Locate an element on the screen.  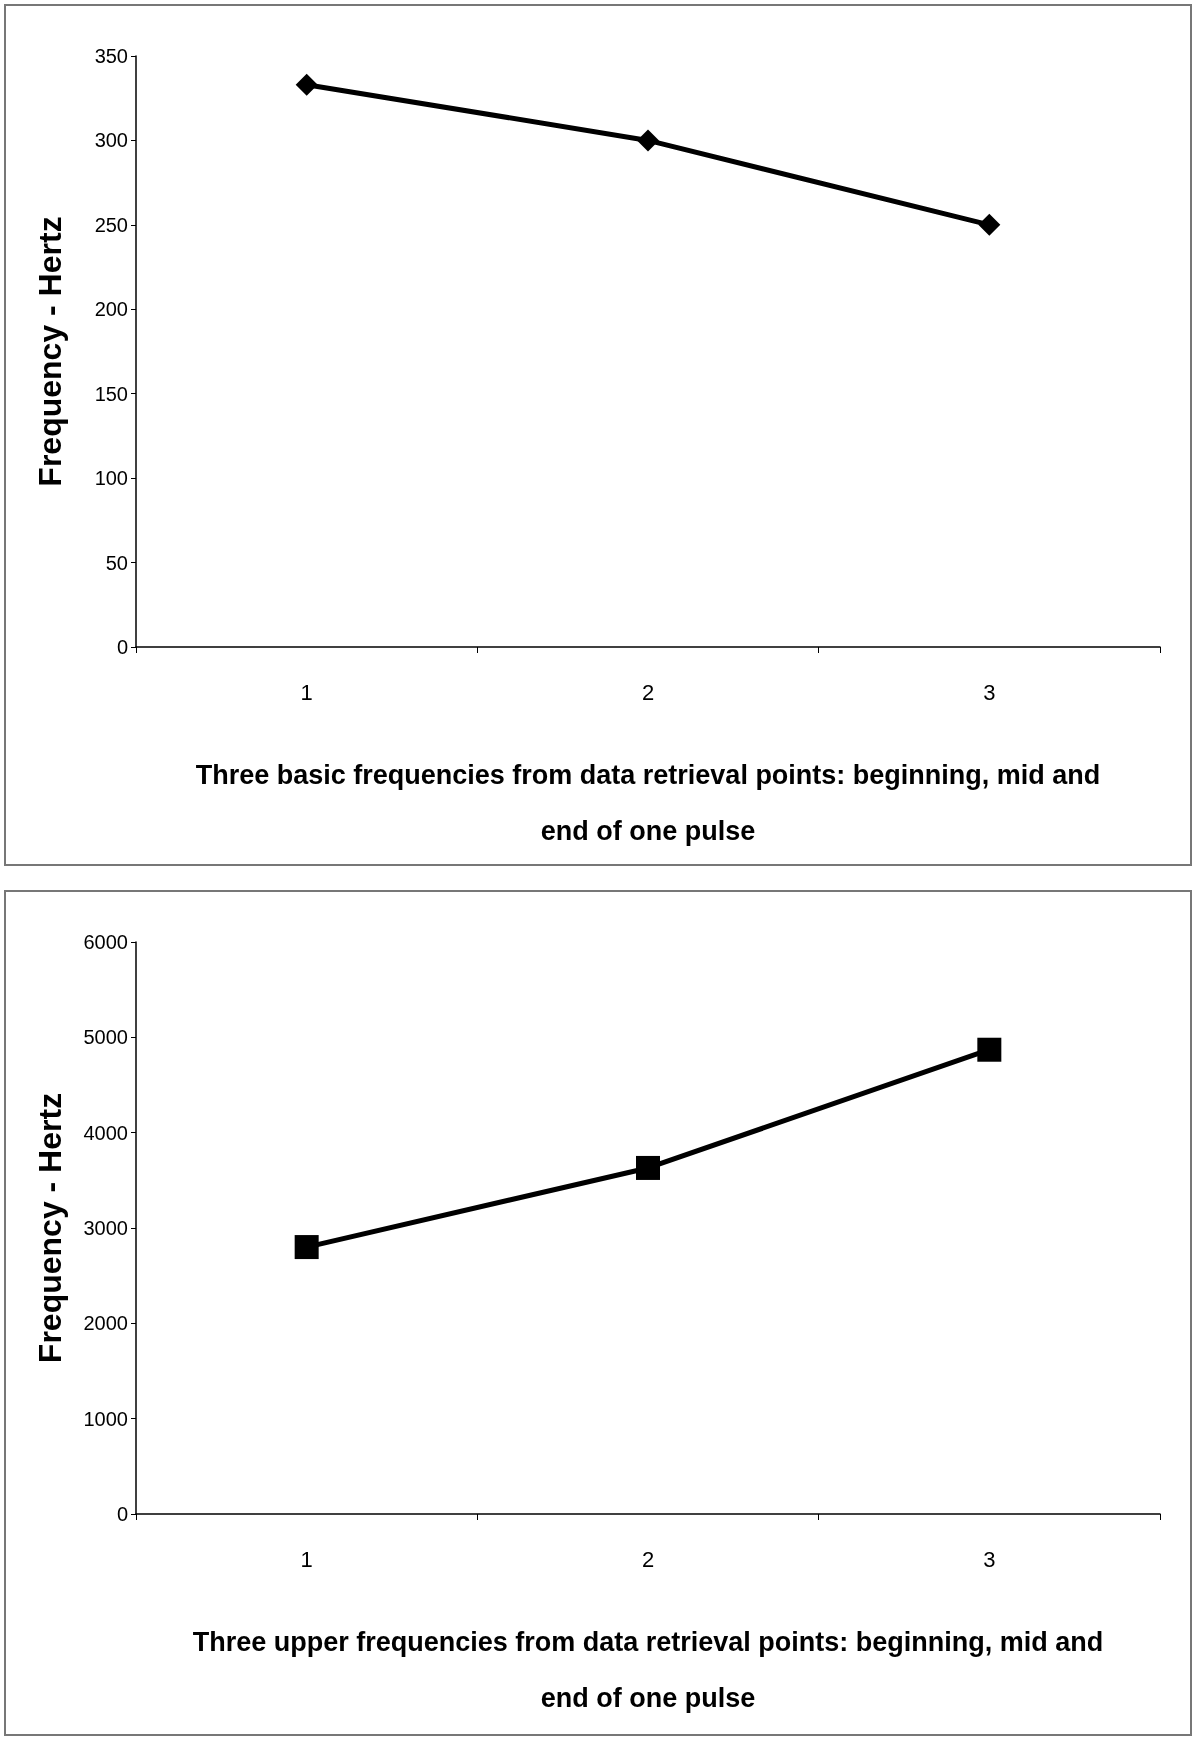
y-tick-label: 2000 is located at coordinates (105, 1323).